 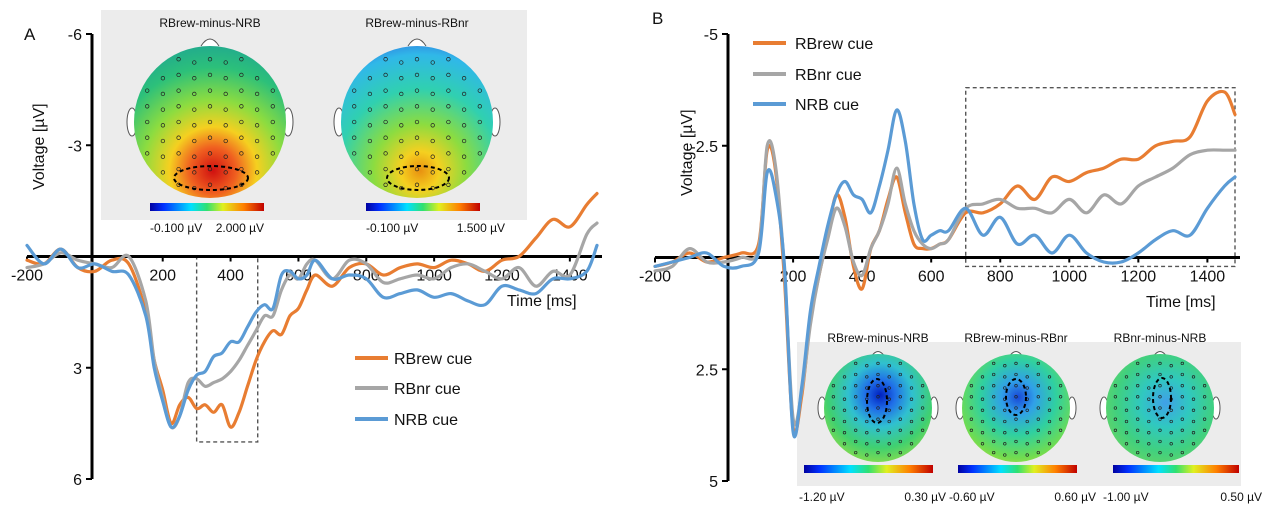 I want to click on electrode-grid-b2, so click(x=1016, y=409).